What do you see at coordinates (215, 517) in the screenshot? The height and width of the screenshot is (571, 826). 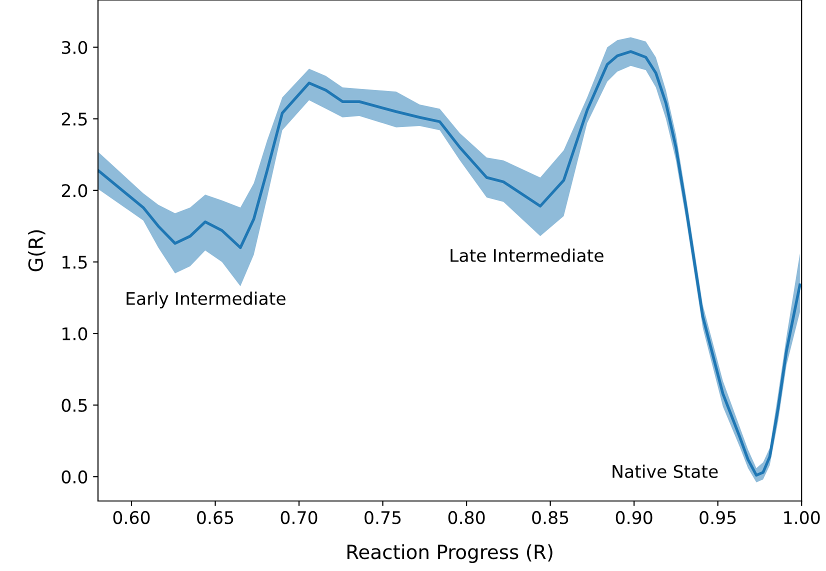 I see `x-tick-label: 0.65` at bounding box center [215, 517].